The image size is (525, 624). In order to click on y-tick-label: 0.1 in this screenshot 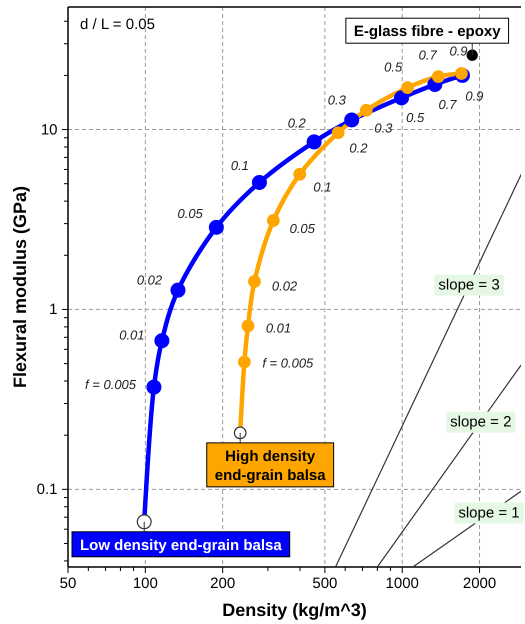, I will do `click(47, 489)`.